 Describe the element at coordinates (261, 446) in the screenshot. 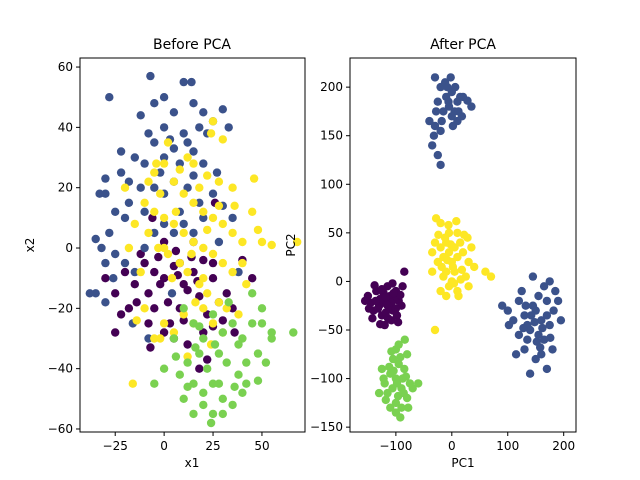

I see `x-tick-label: 50` at that location.